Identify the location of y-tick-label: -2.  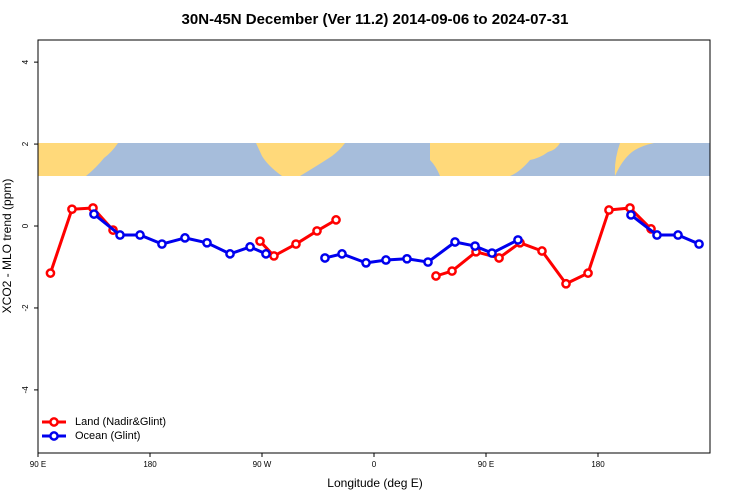
(25, 308).